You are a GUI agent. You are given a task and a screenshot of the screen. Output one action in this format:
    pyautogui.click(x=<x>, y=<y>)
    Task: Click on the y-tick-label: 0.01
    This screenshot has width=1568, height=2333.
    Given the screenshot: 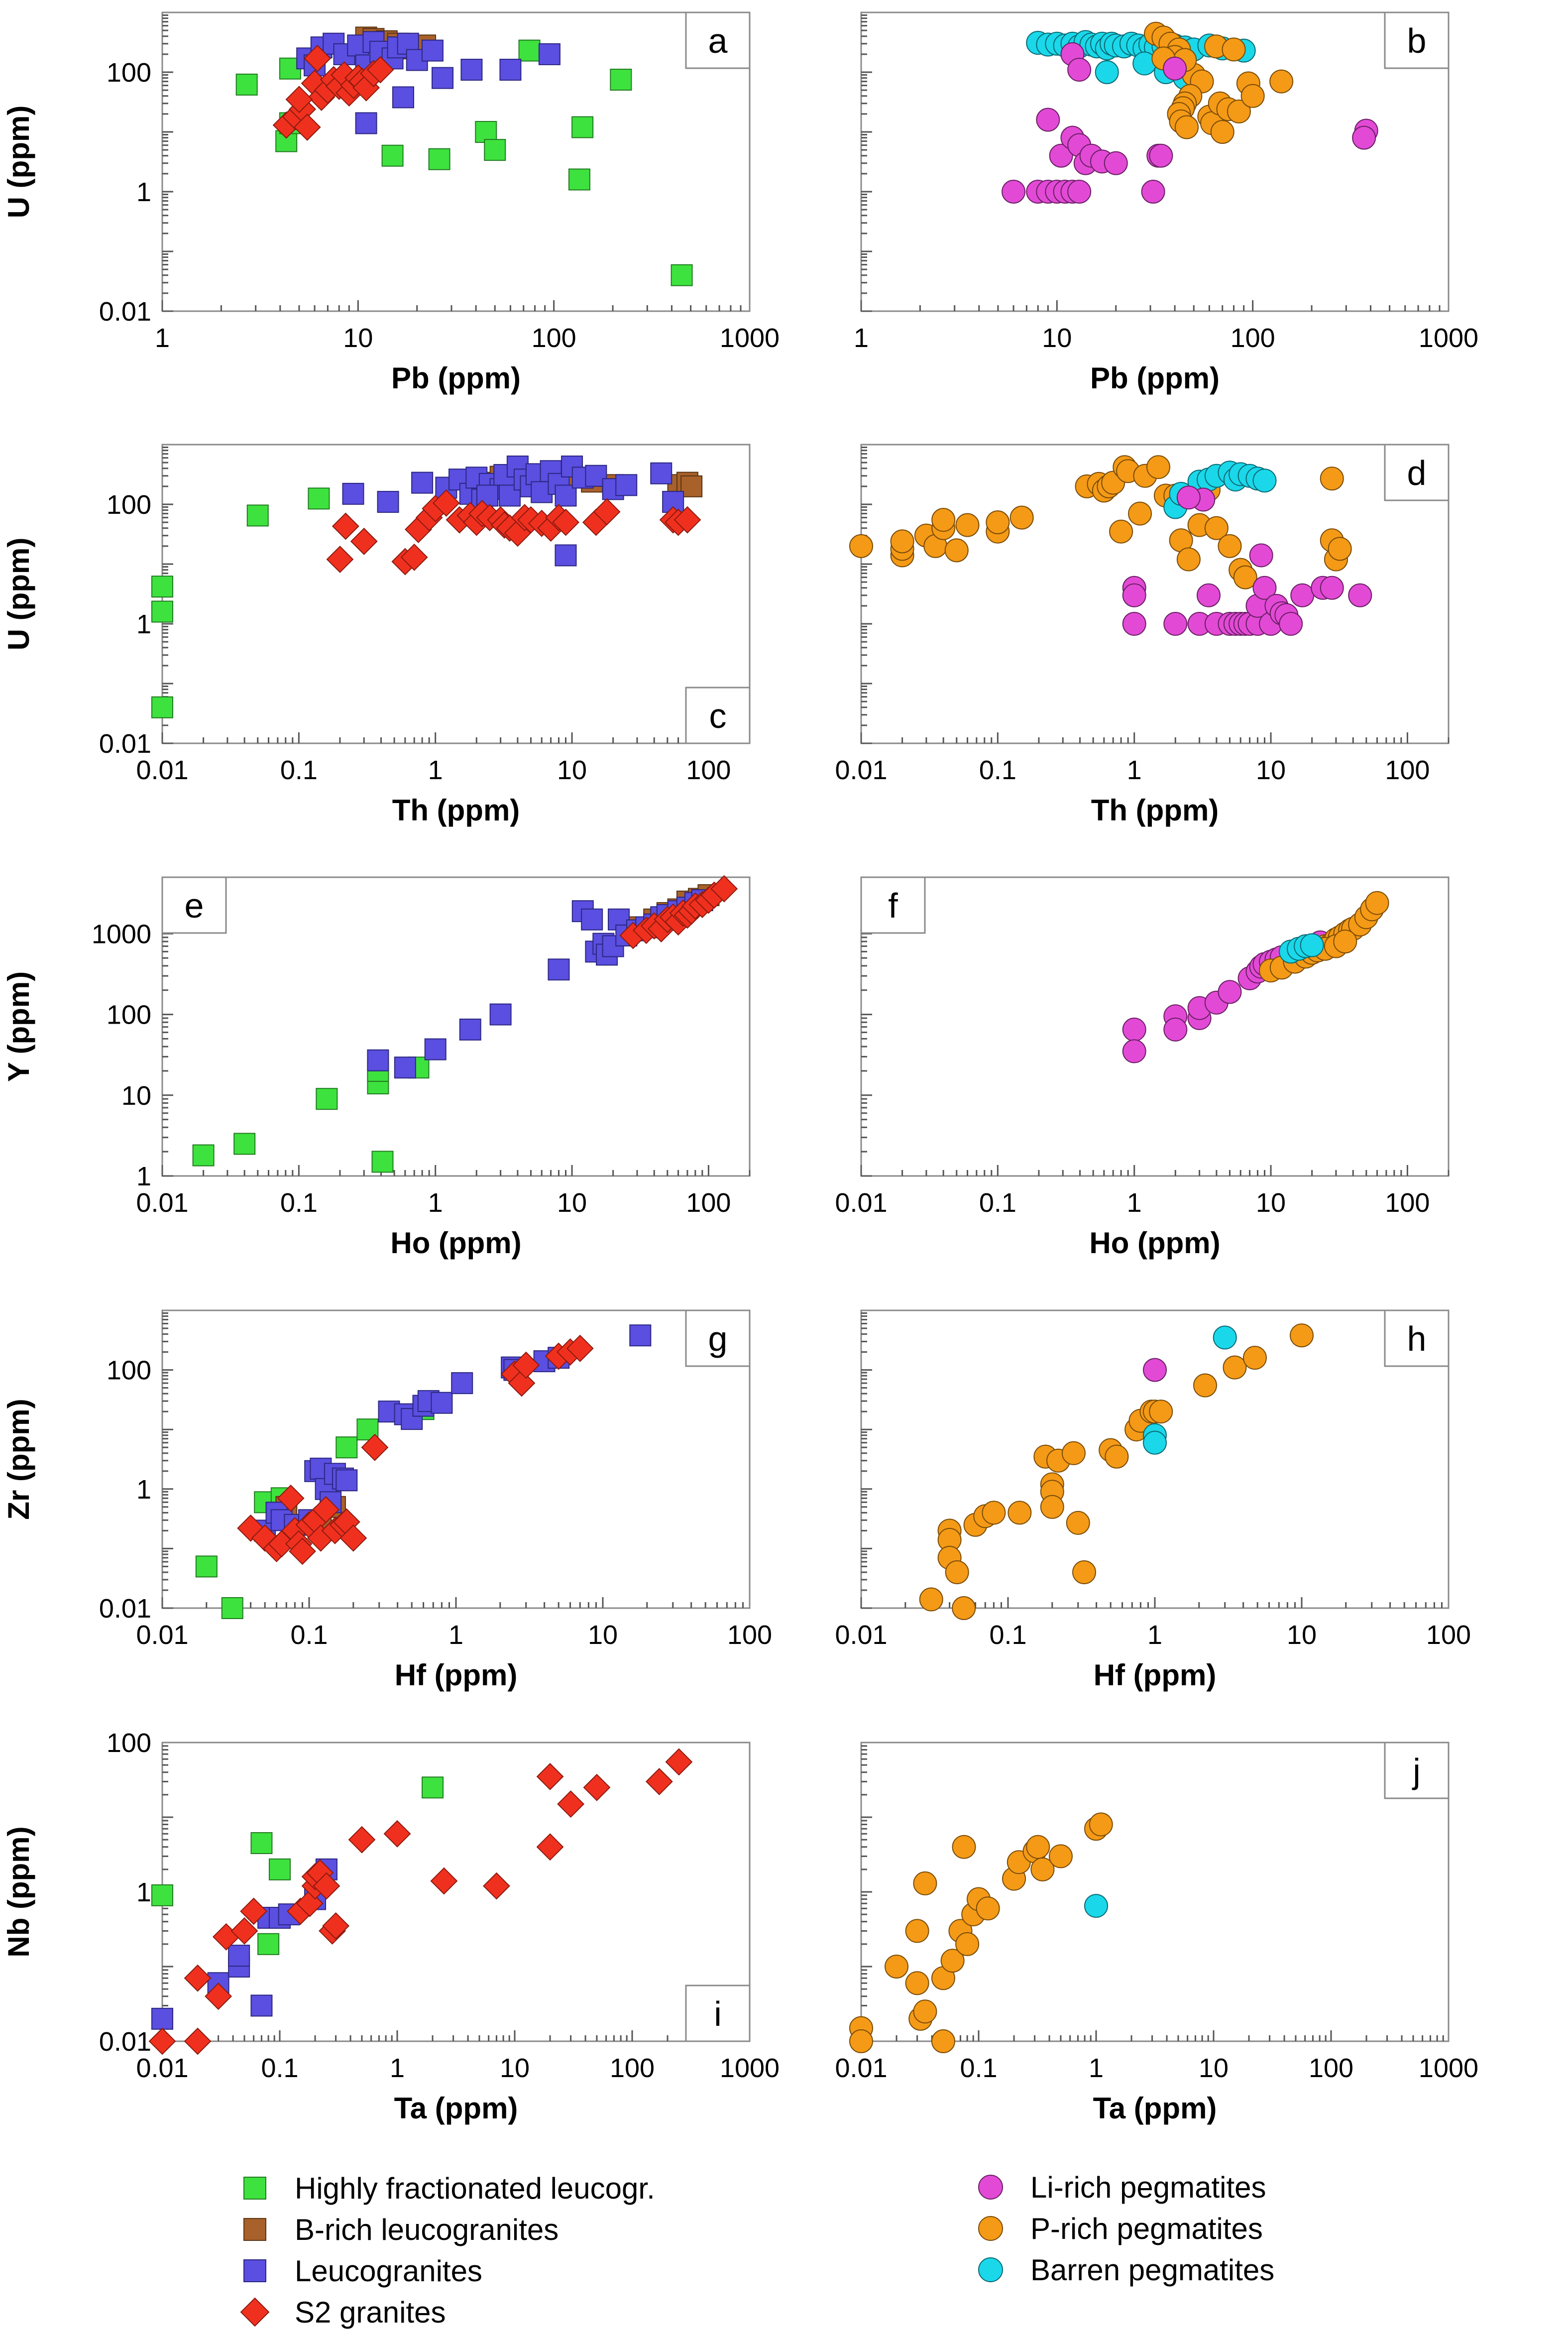 What is the action you would take?
    pyautogui.click(x=125, y=744)
    